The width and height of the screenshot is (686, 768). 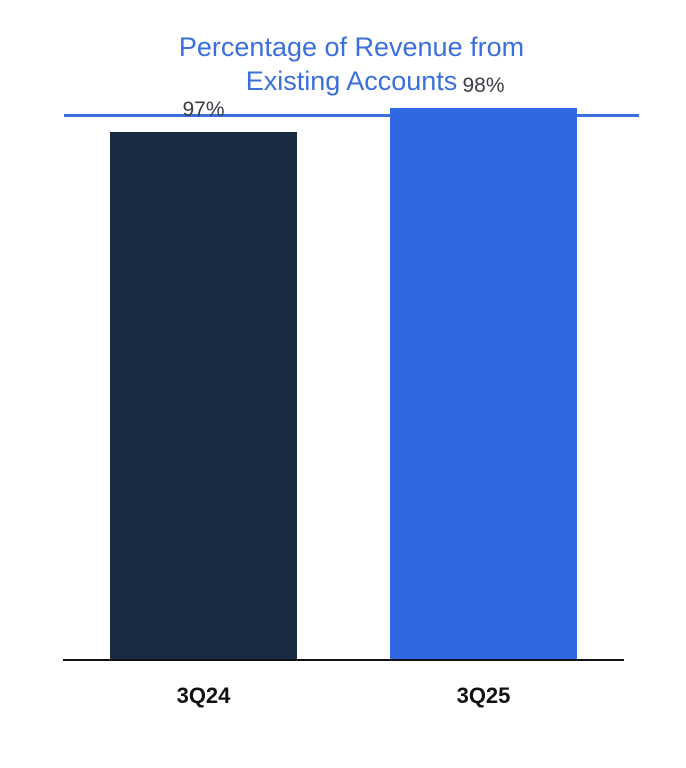 I want to click on title-divider, so click(x=351, y=115).